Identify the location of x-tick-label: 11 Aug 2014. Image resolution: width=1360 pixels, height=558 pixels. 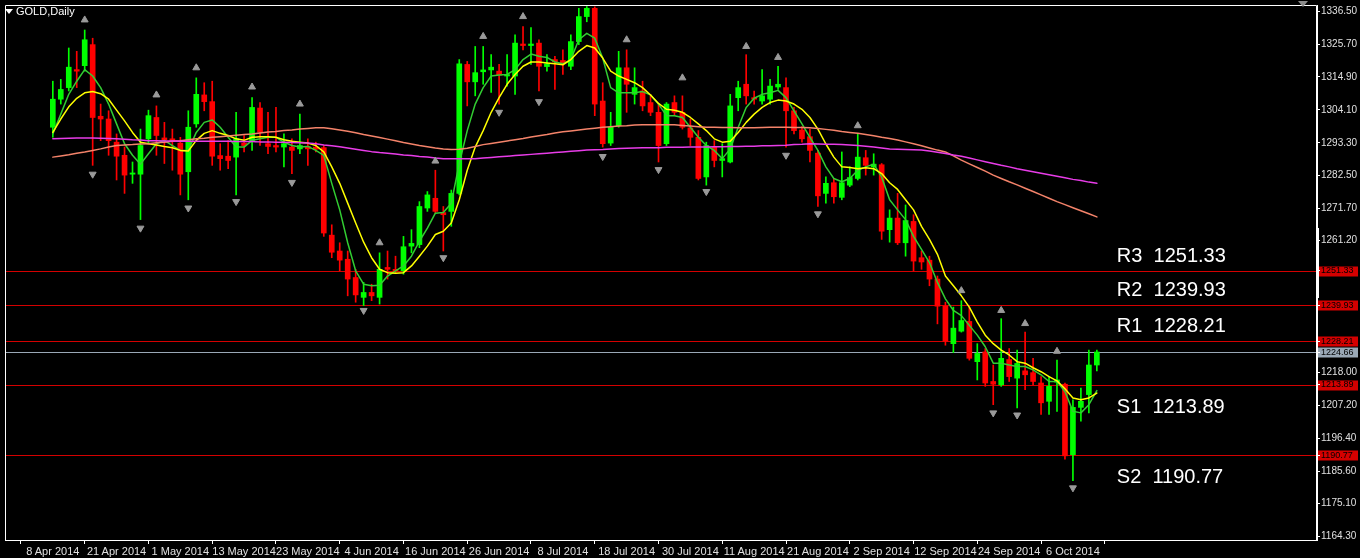
(754, 550).